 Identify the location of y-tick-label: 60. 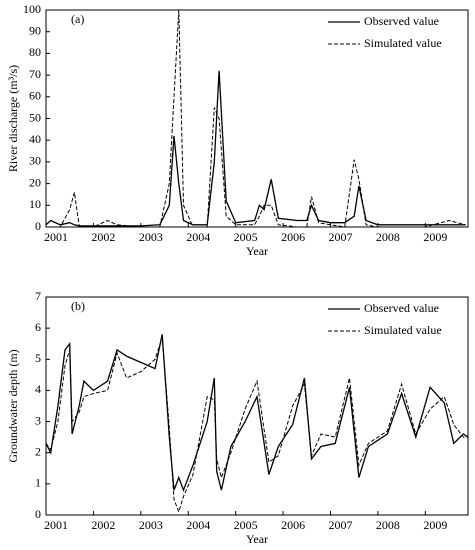
(35, 96).